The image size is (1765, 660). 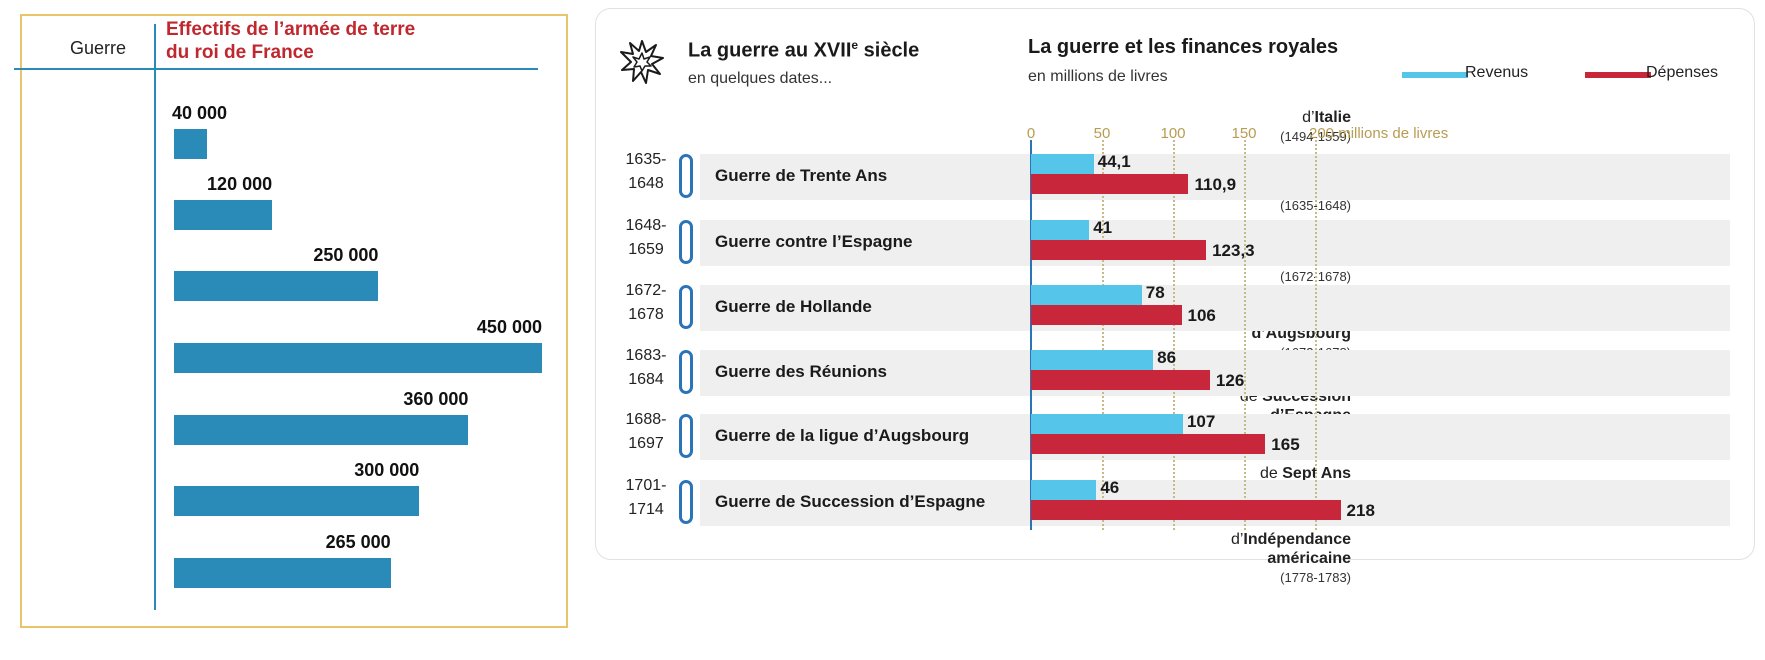 What do you see at coordinates (646, 225) in the screenshot?
I see `years-start: 1648-` at bounding box center [646, 225].